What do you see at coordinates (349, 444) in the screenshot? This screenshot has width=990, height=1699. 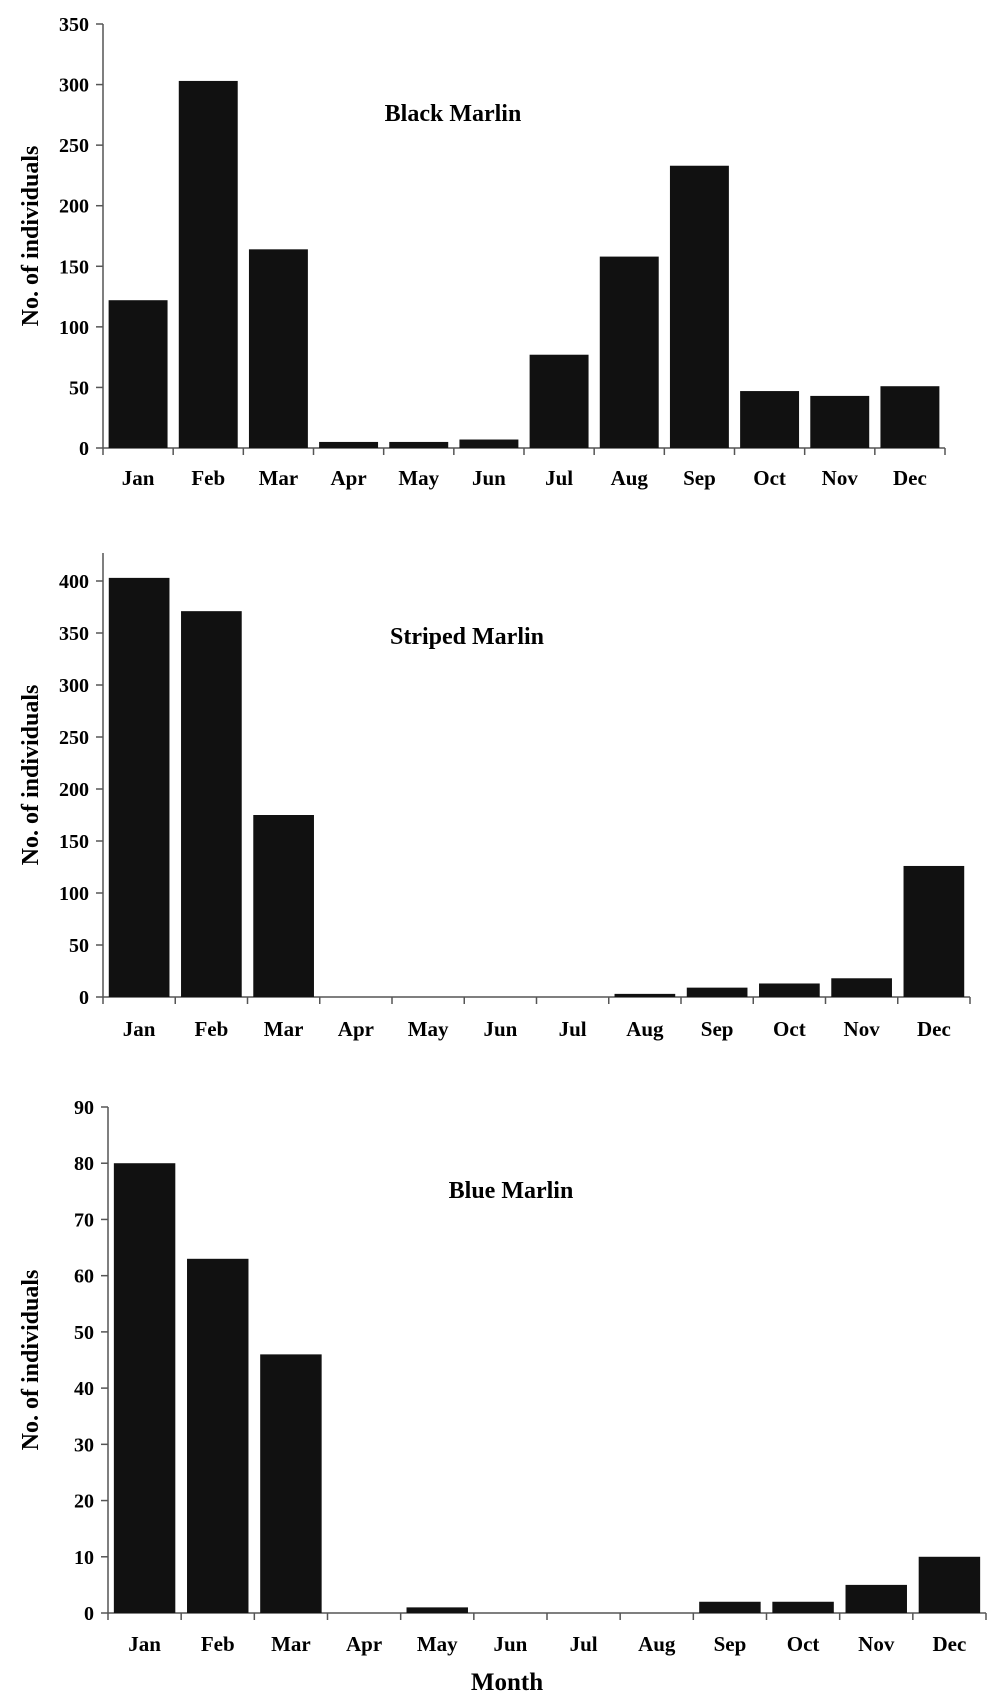 I see `bar-apr` at bounding box center [349, 444].